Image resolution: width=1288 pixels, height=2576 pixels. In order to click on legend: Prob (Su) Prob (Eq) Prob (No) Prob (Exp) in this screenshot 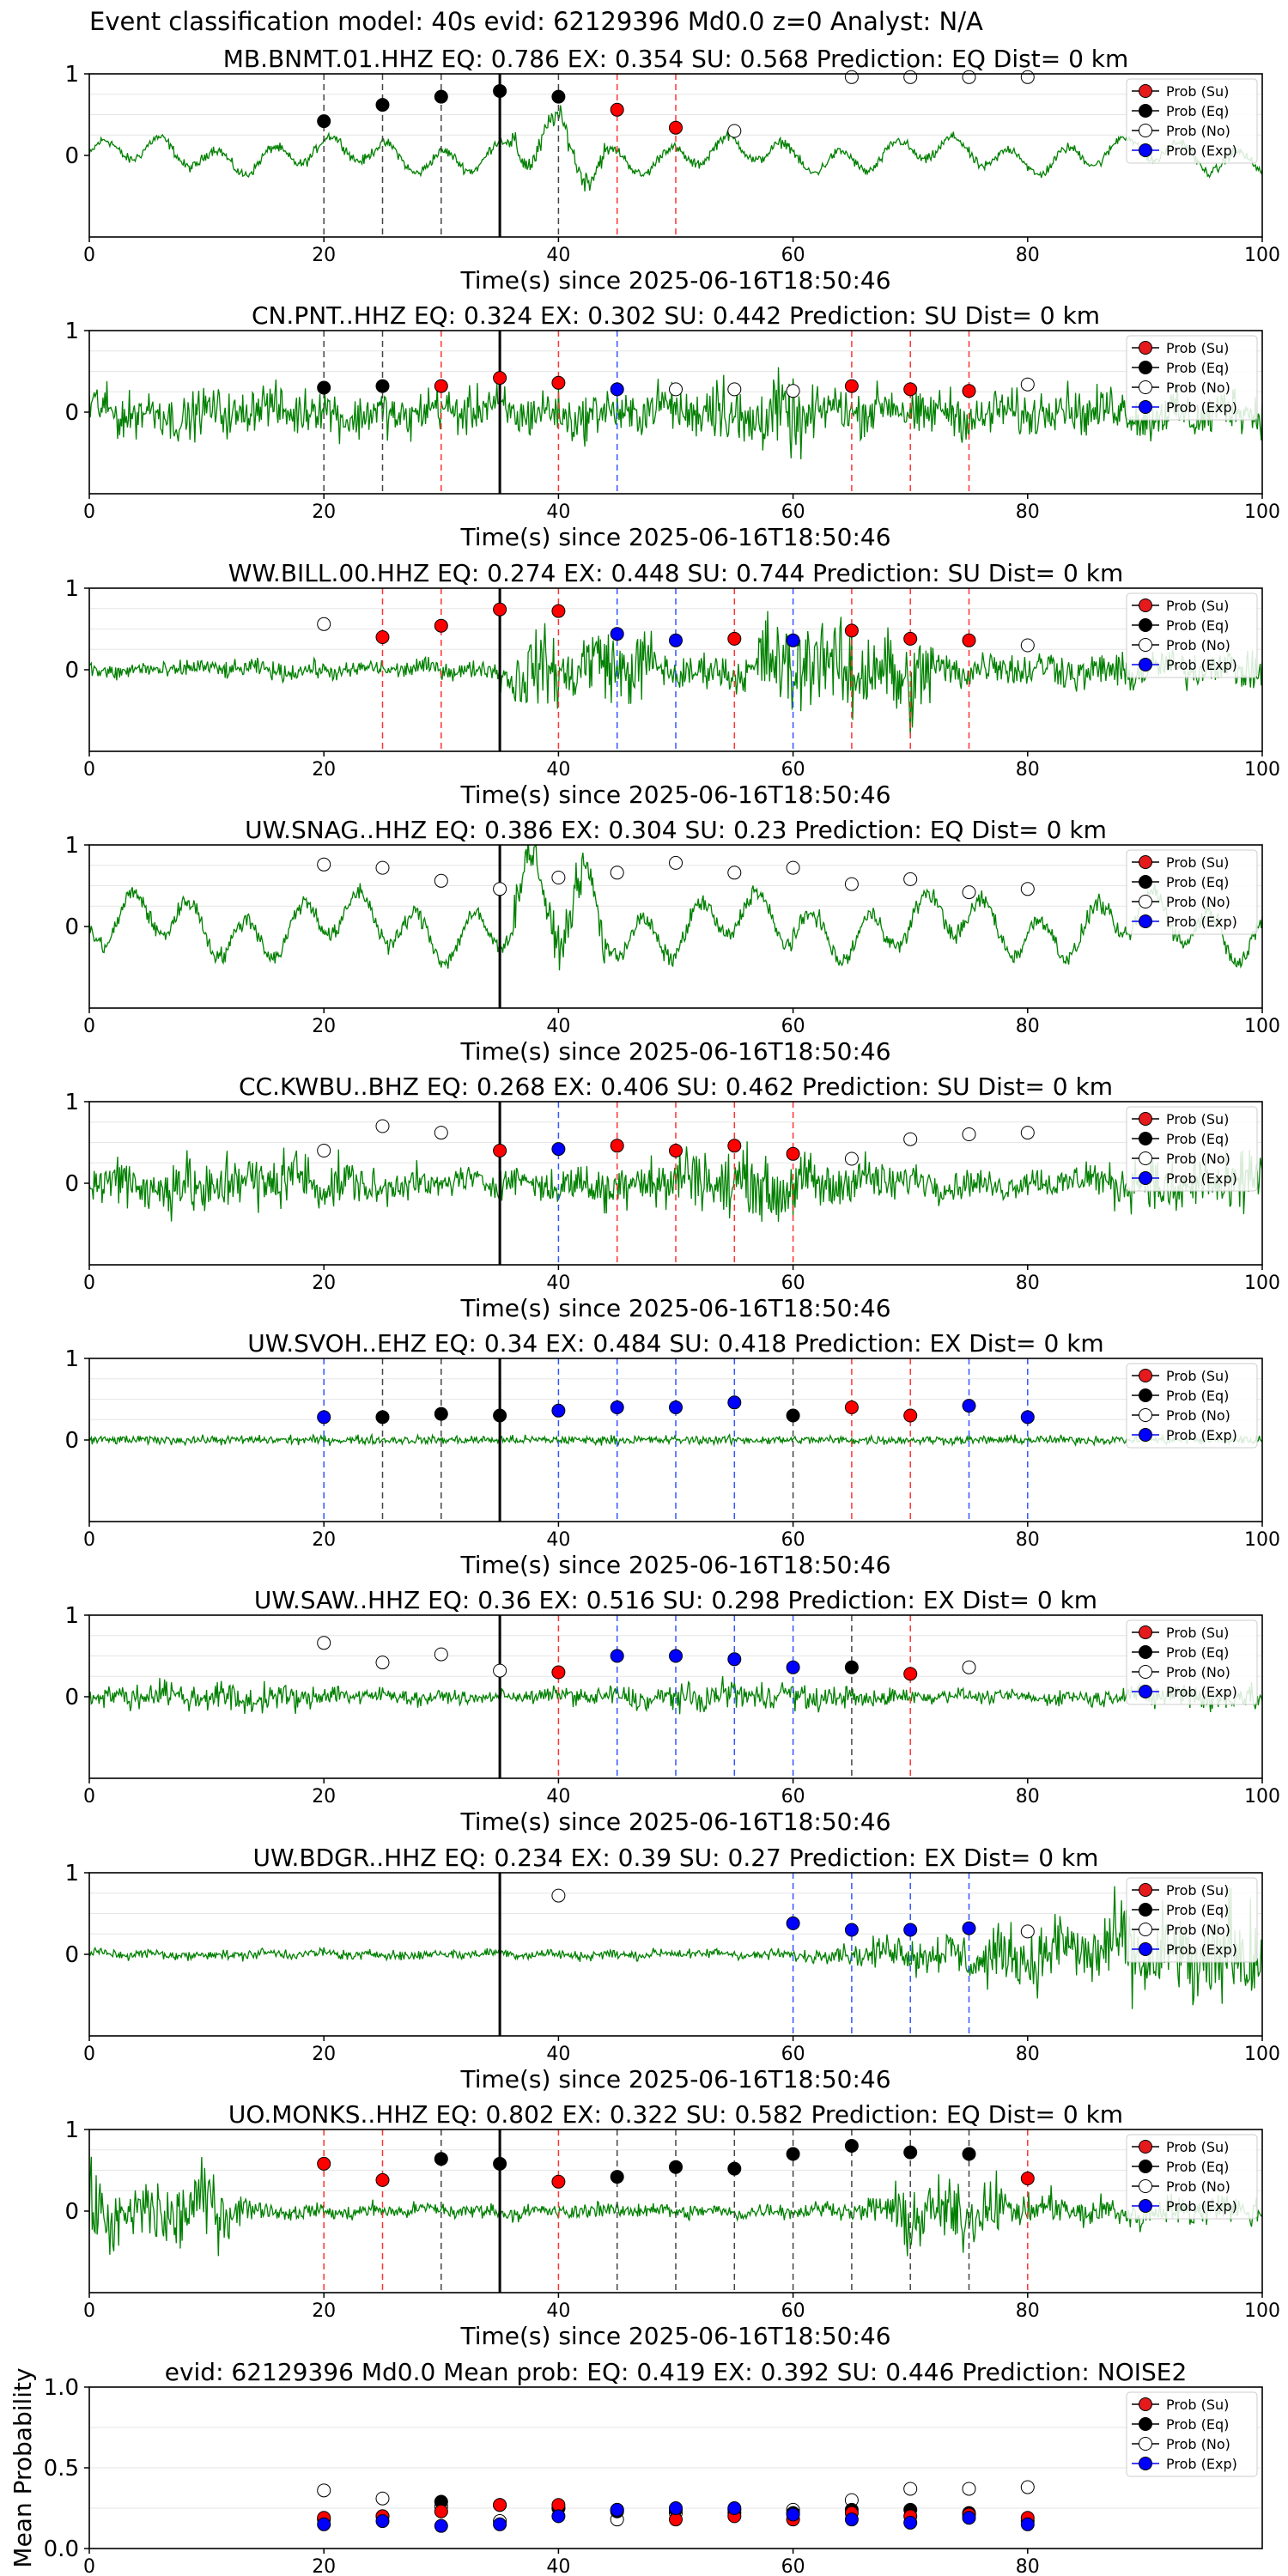, I will do `click(1192, 1149)`.